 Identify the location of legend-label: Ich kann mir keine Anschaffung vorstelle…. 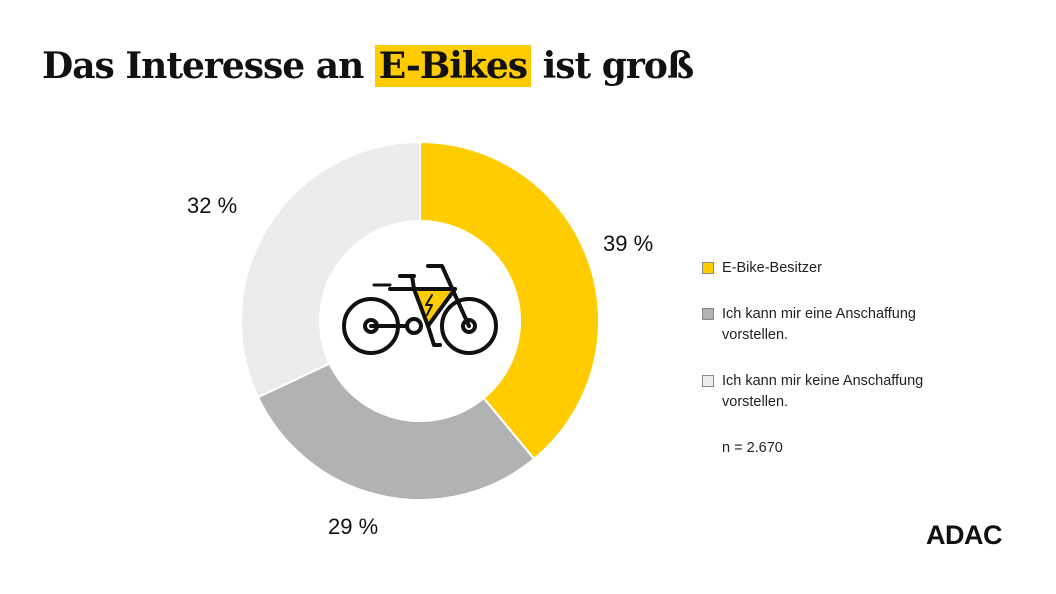
(823, 391).